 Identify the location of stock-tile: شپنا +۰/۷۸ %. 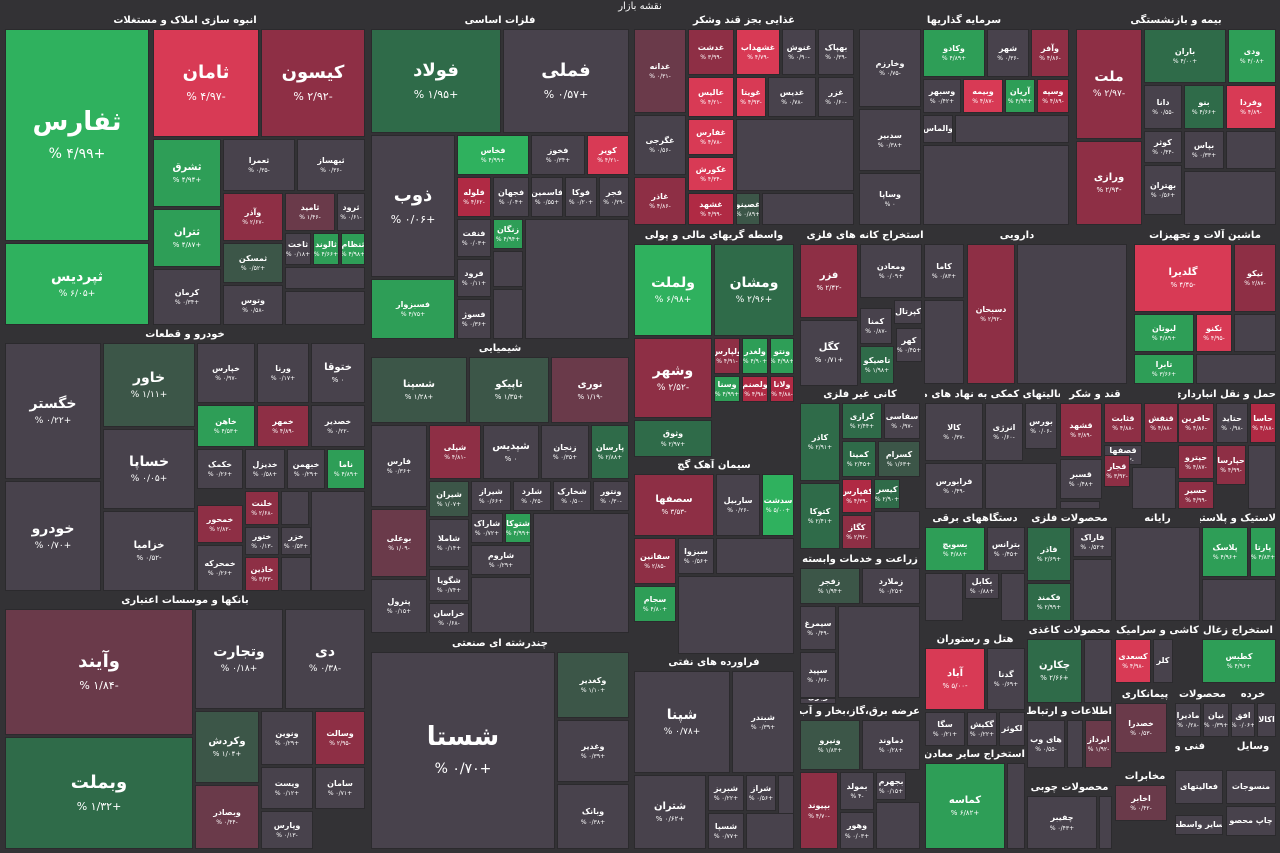
(682, 722).